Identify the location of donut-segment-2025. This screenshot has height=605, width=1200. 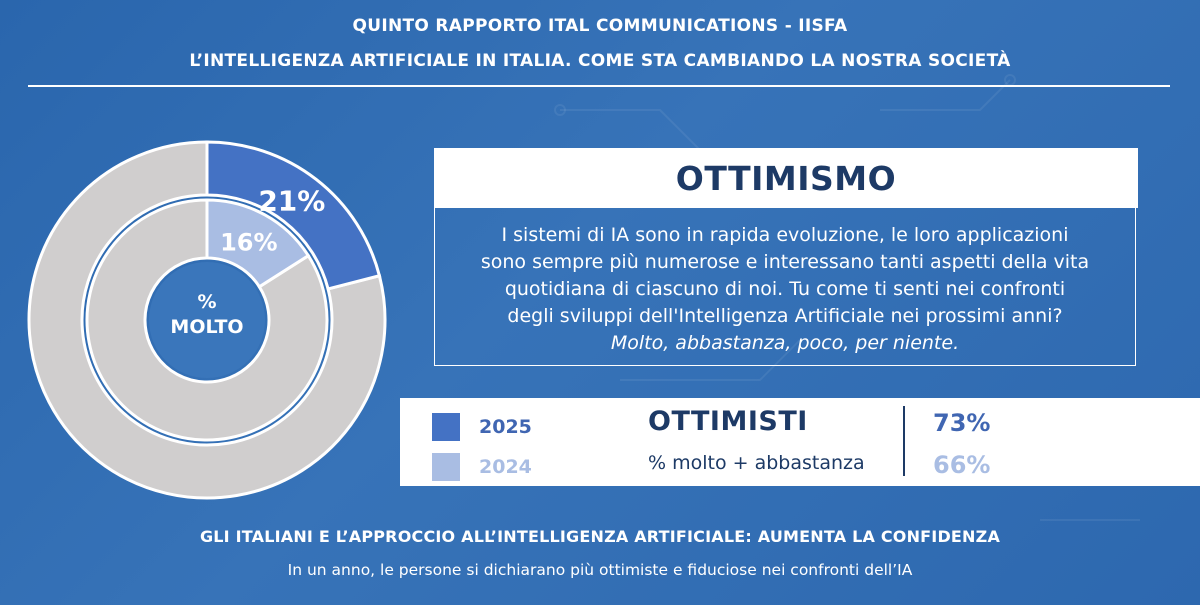
(293, 215).